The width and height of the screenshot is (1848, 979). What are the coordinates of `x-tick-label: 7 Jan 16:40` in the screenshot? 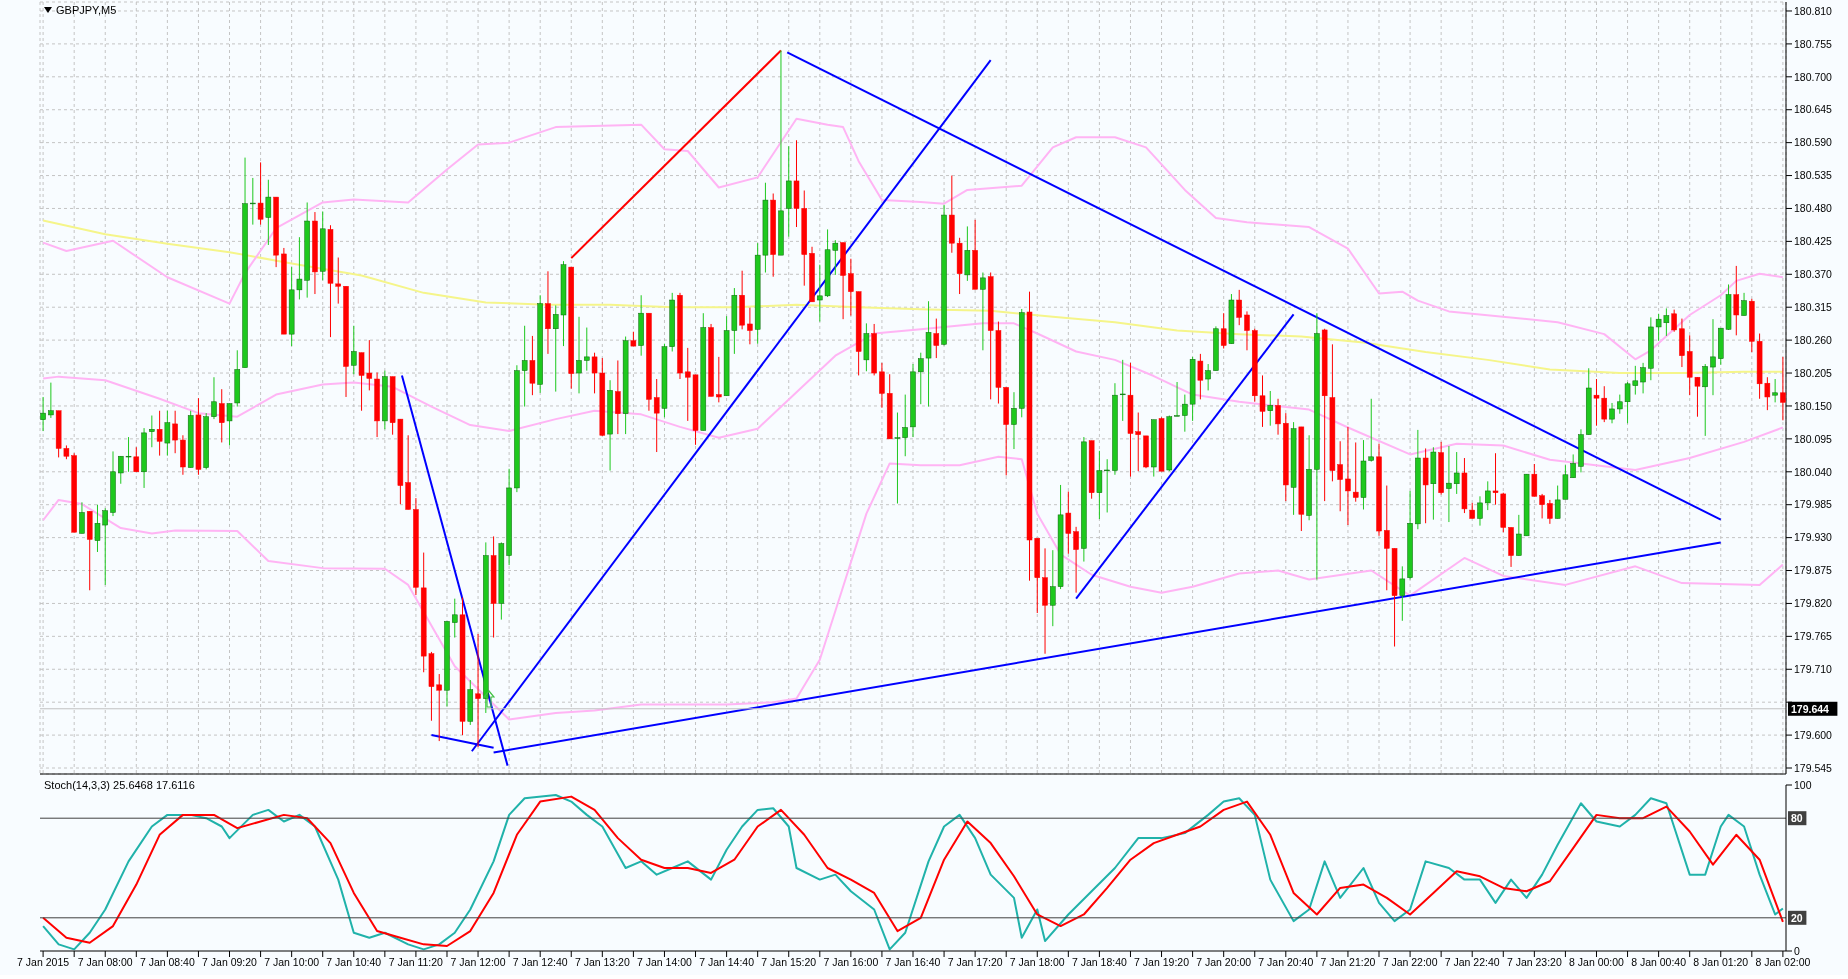 It's located at (913, 962).